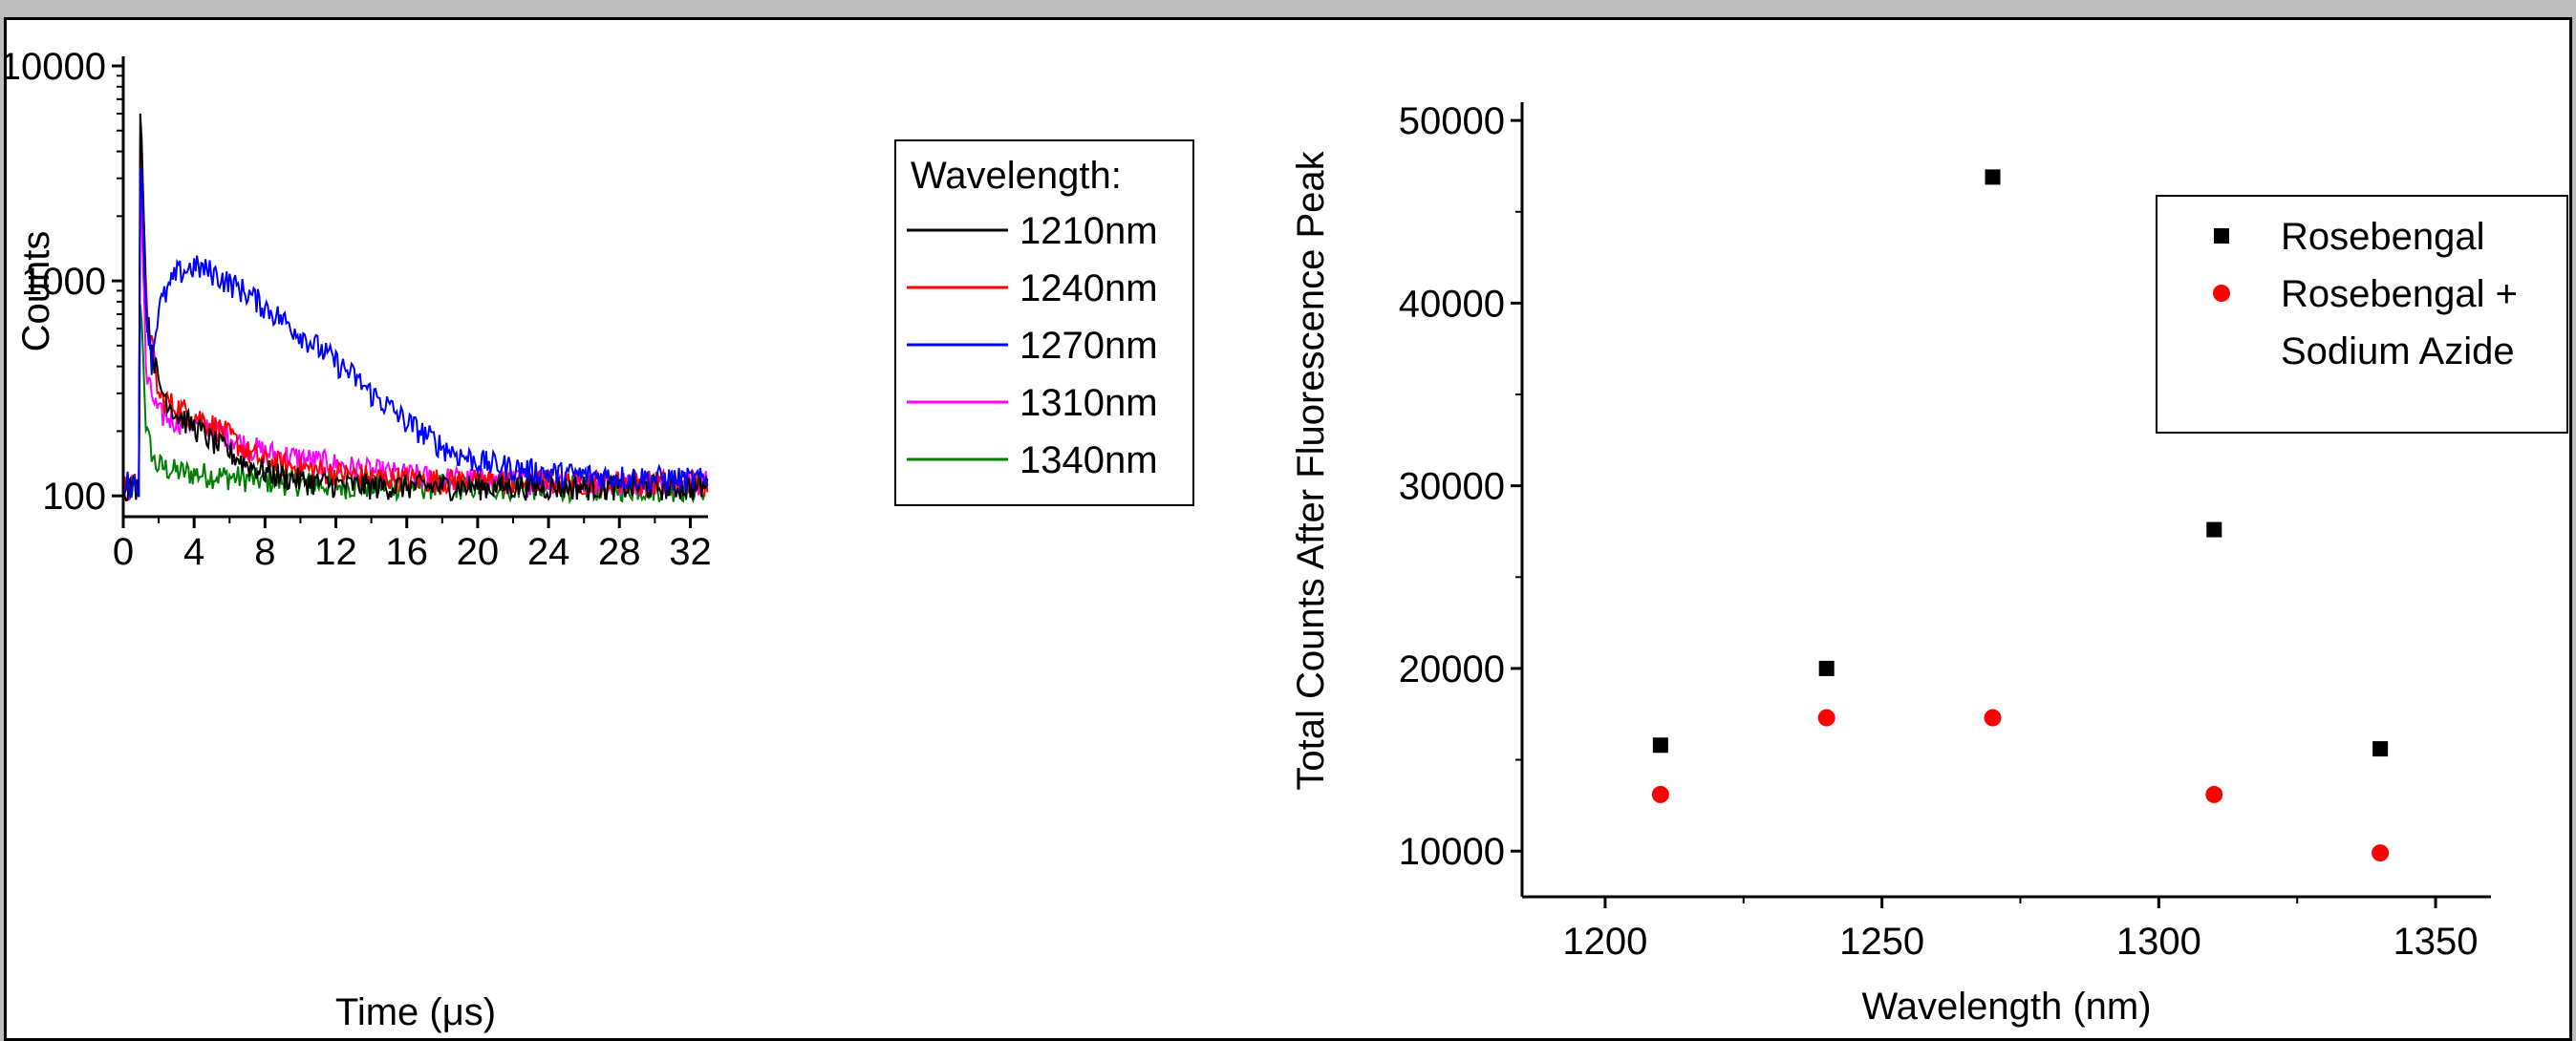  I want to click on series-line-1240nm, so click(415, 319).